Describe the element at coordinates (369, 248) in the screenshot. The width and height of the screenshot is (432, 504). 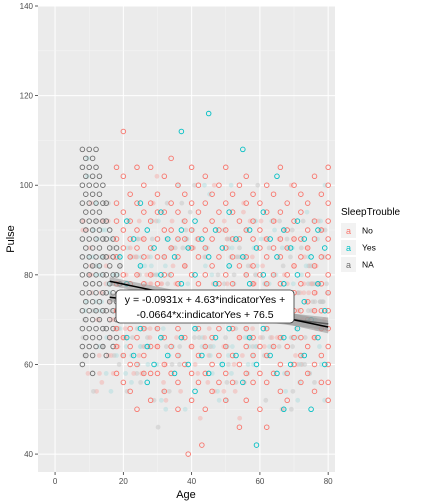
I see `legend-entry-yes: Yes` at that location.